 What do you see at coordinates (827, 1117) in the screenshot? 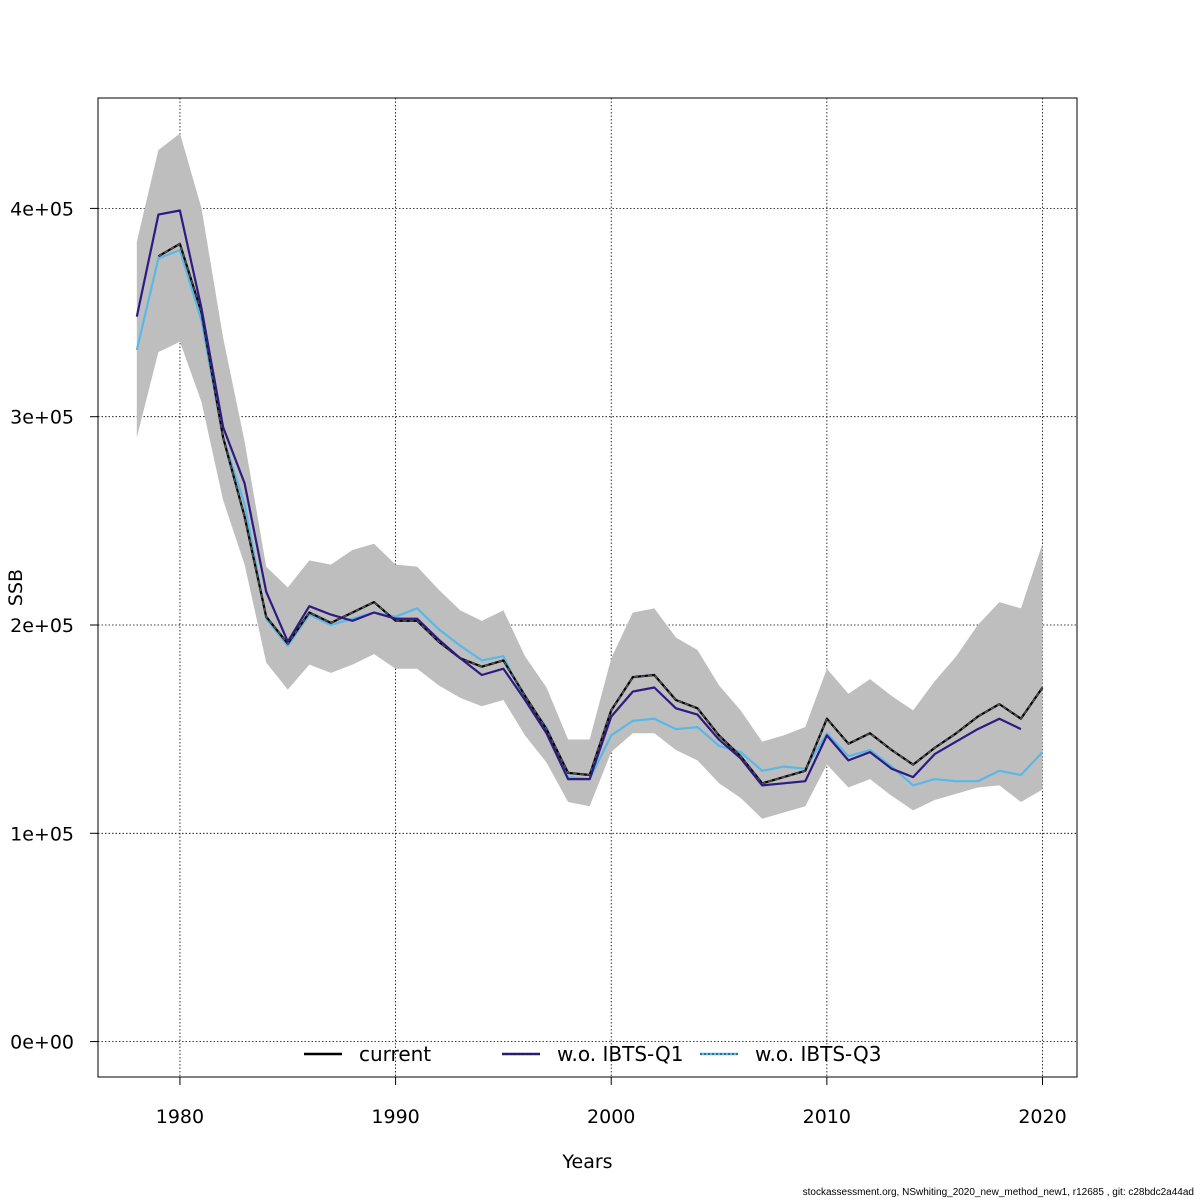
I see `x-tick-label-2010: 2010` at bounding box center [827, 1117].